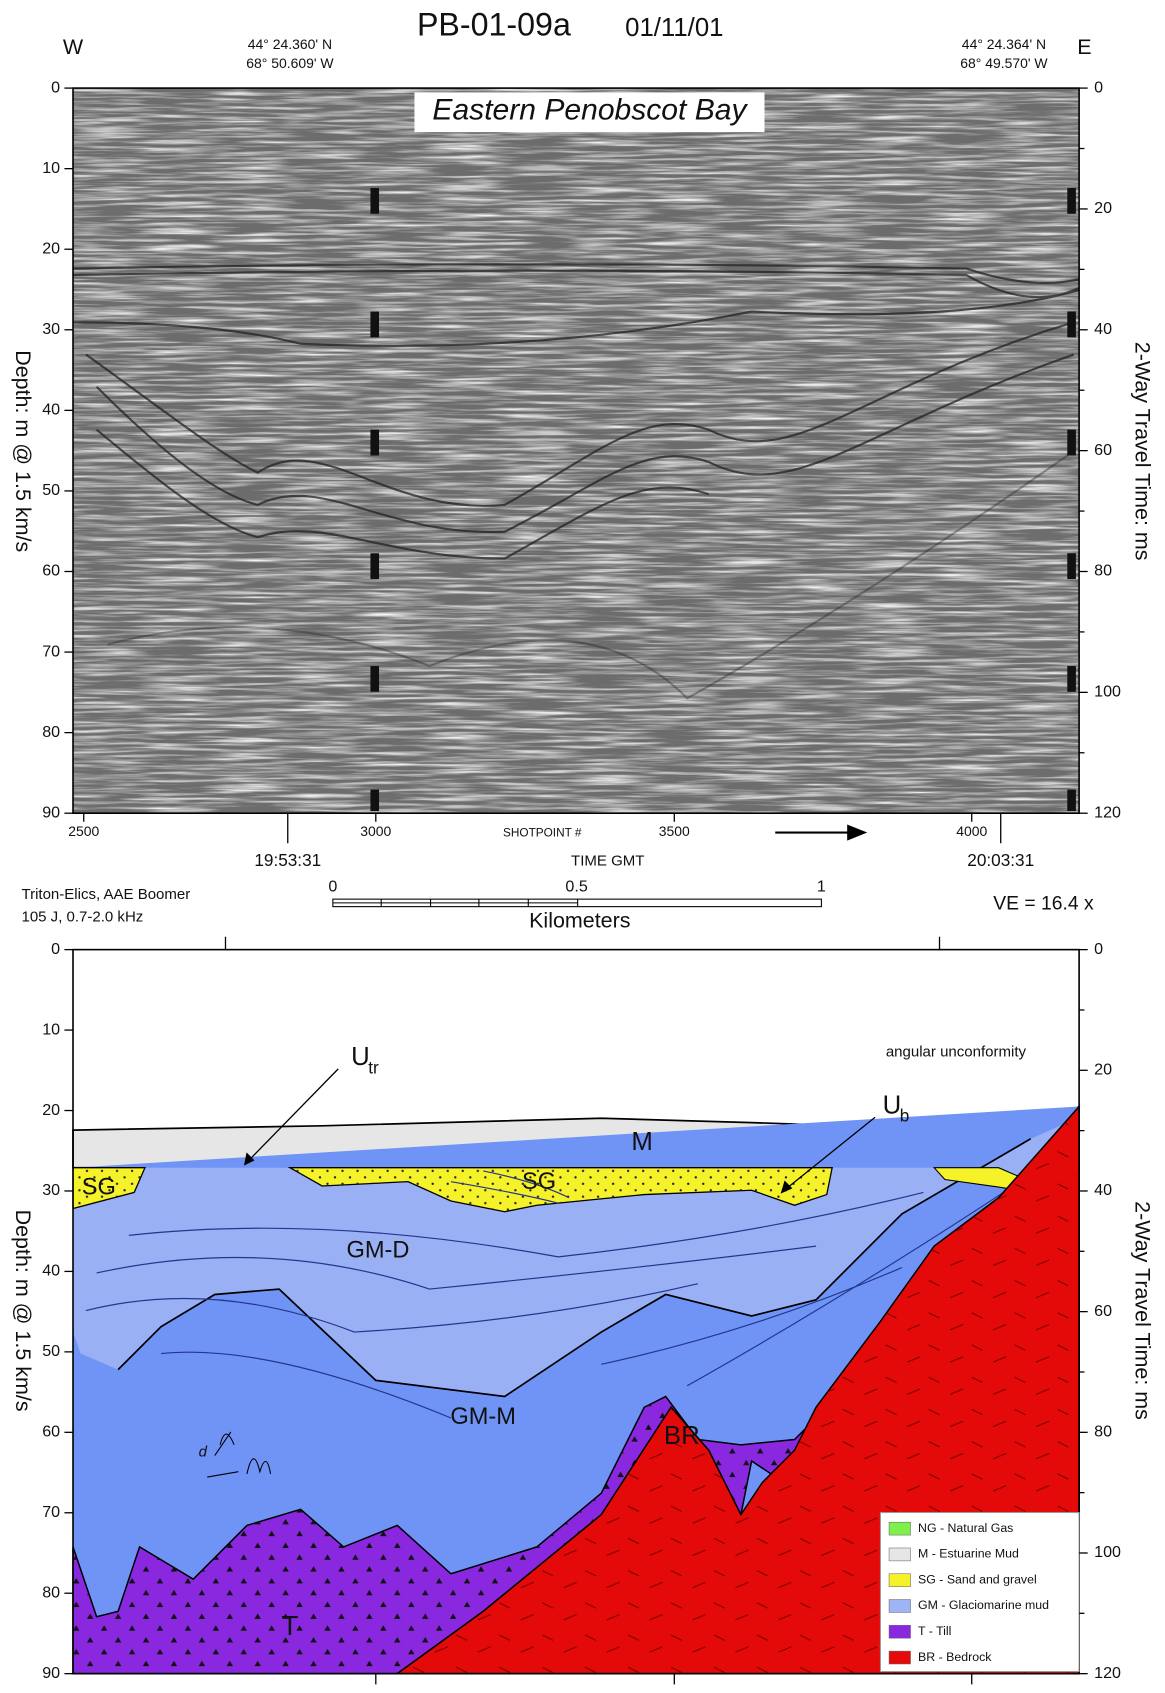  Describe the element at coordinates (955, 1657) in the screenshot. I see `legend-label: BR - Bedrock` at that location.